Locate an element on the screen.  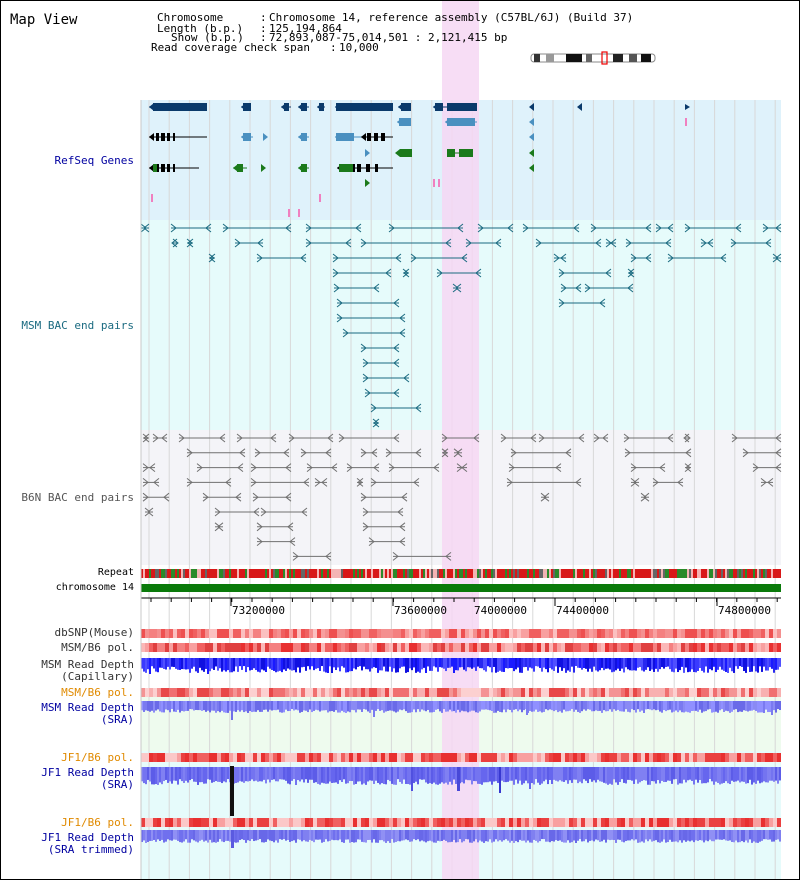
track-label-line1: MSM Read Depth is located at coordinates (87, 707).